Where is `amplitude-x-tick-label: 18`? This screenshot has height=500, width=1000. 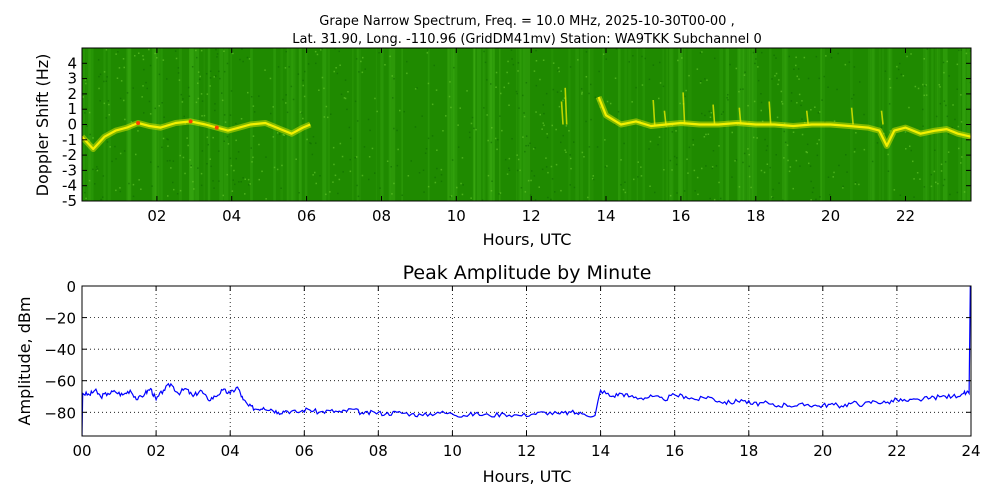
amplitude-x-tick-label: 18 is located at coordinates (748, 451).